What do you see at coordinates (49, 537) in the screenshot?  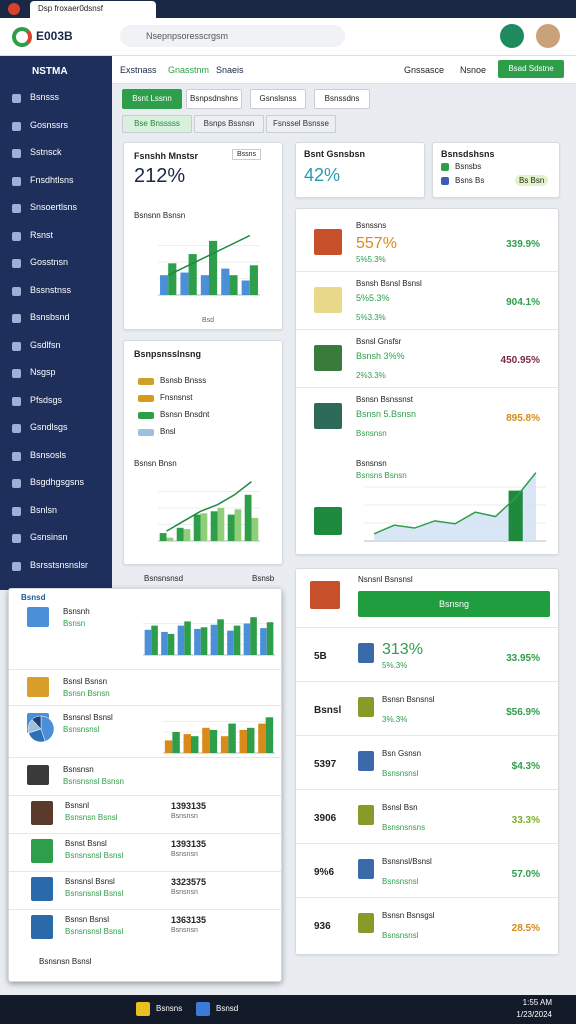 I see `sidebar-item: Gsnsinsn` at bounding box center [49, 537].